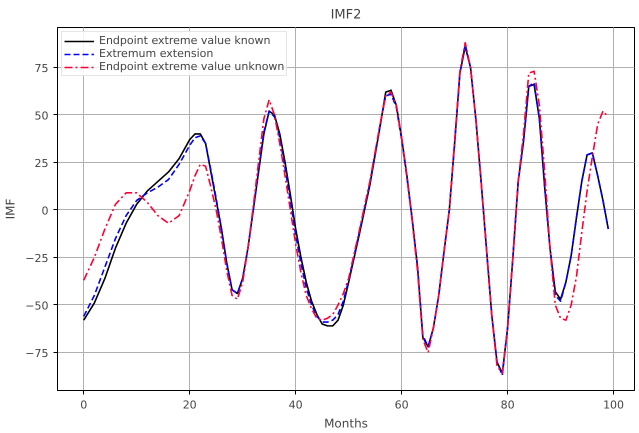  What do you see at coordinates (191, 66) in the screenshot?
I see `legend-label: Endpoint extreme value unknown` at bounding box center [191, 66].